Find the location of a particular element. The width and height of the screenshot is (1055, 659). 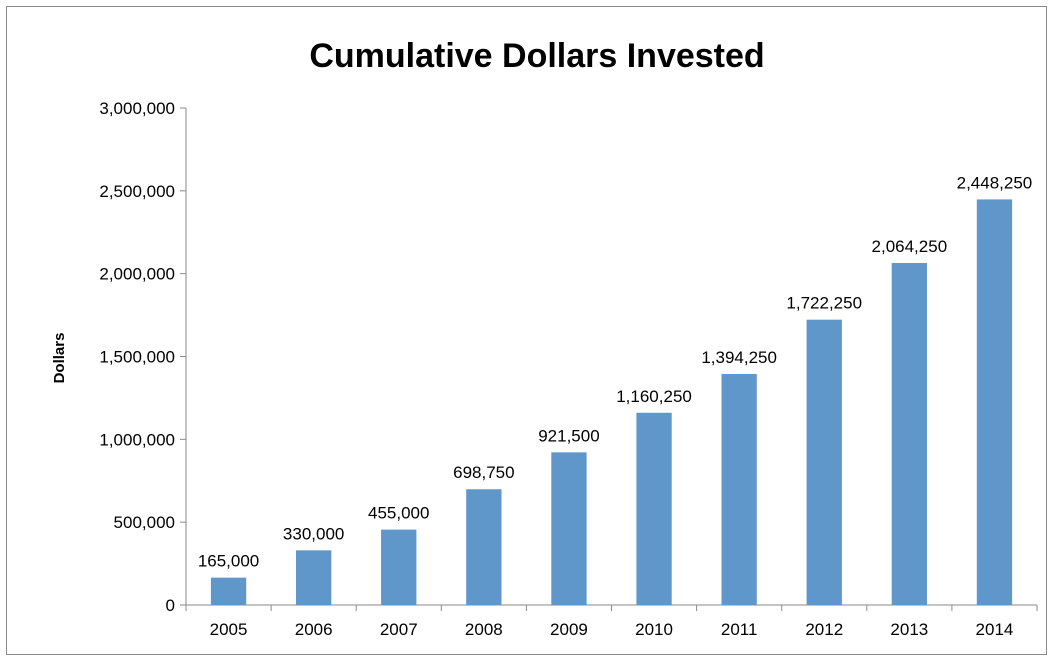

x-tick-label: 2006 is located at coordinates (314, 629).